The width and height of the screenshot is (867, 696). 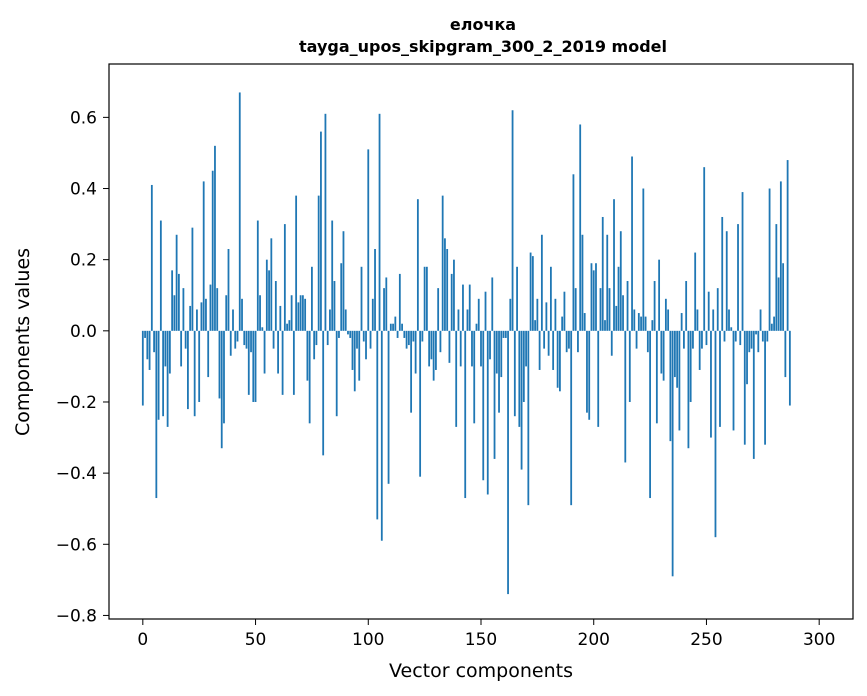 What do you see at coordinates (82, 367) in the screenshot?
I see `y-axis-ticks: −0.8 −0.6 −0.4 −0.2 0.0 0.2 0.4 0.6` at bounding box center [82, 367].